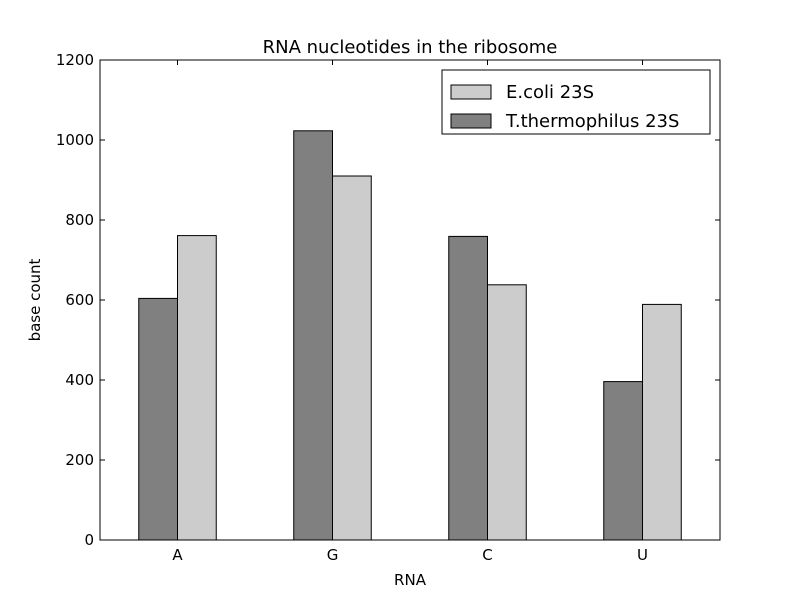 This screenshot has height=600, width=800. What do you see at coordinates (333, 555) in the screenshot?
I see `x-tick-label-g: G` at bounding box center [333, 555].